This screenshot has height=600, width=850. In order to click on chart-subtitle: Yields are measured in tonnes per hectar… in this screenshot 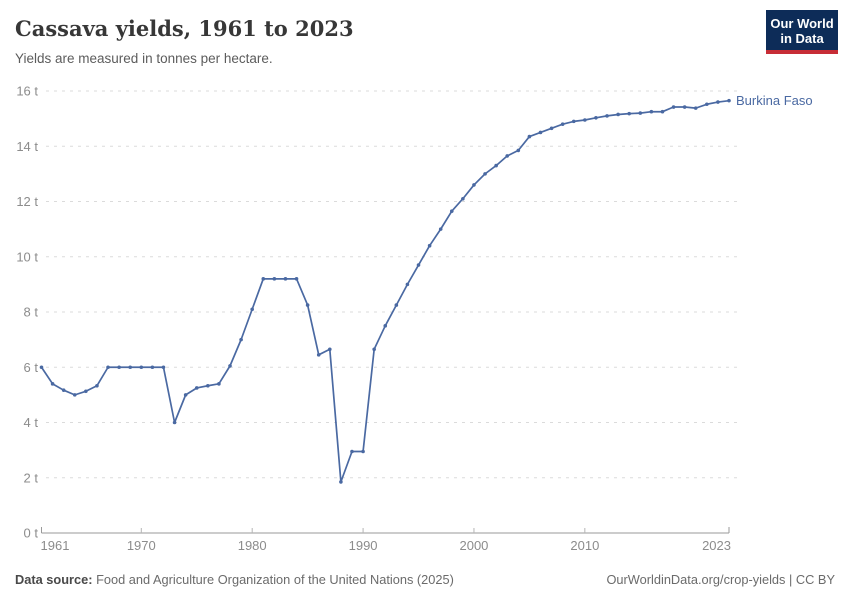, I will do `click(144, 58)`.